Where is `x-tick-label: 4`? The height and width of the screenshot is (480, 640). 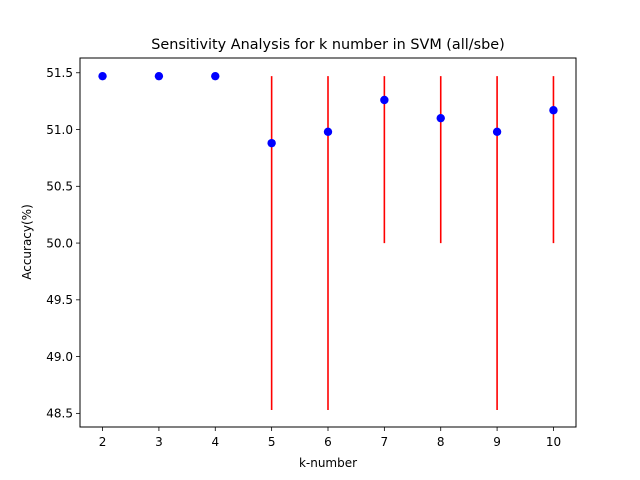
x-tick-label: 4 is located at coordinates (215, 442).